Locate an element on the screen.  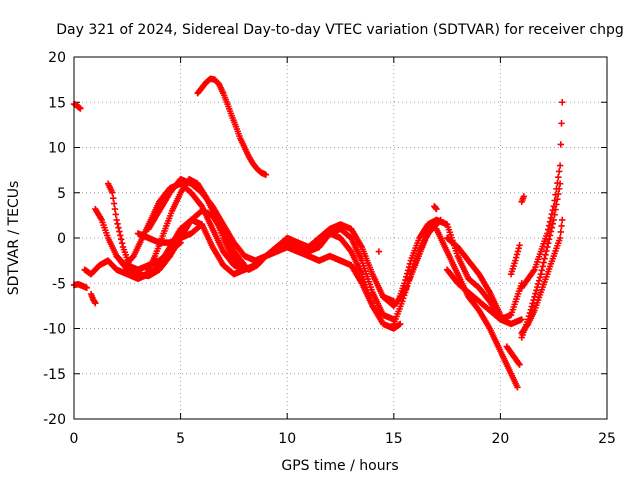
x-tick-label: 15 is located at coordinates (394, 439).